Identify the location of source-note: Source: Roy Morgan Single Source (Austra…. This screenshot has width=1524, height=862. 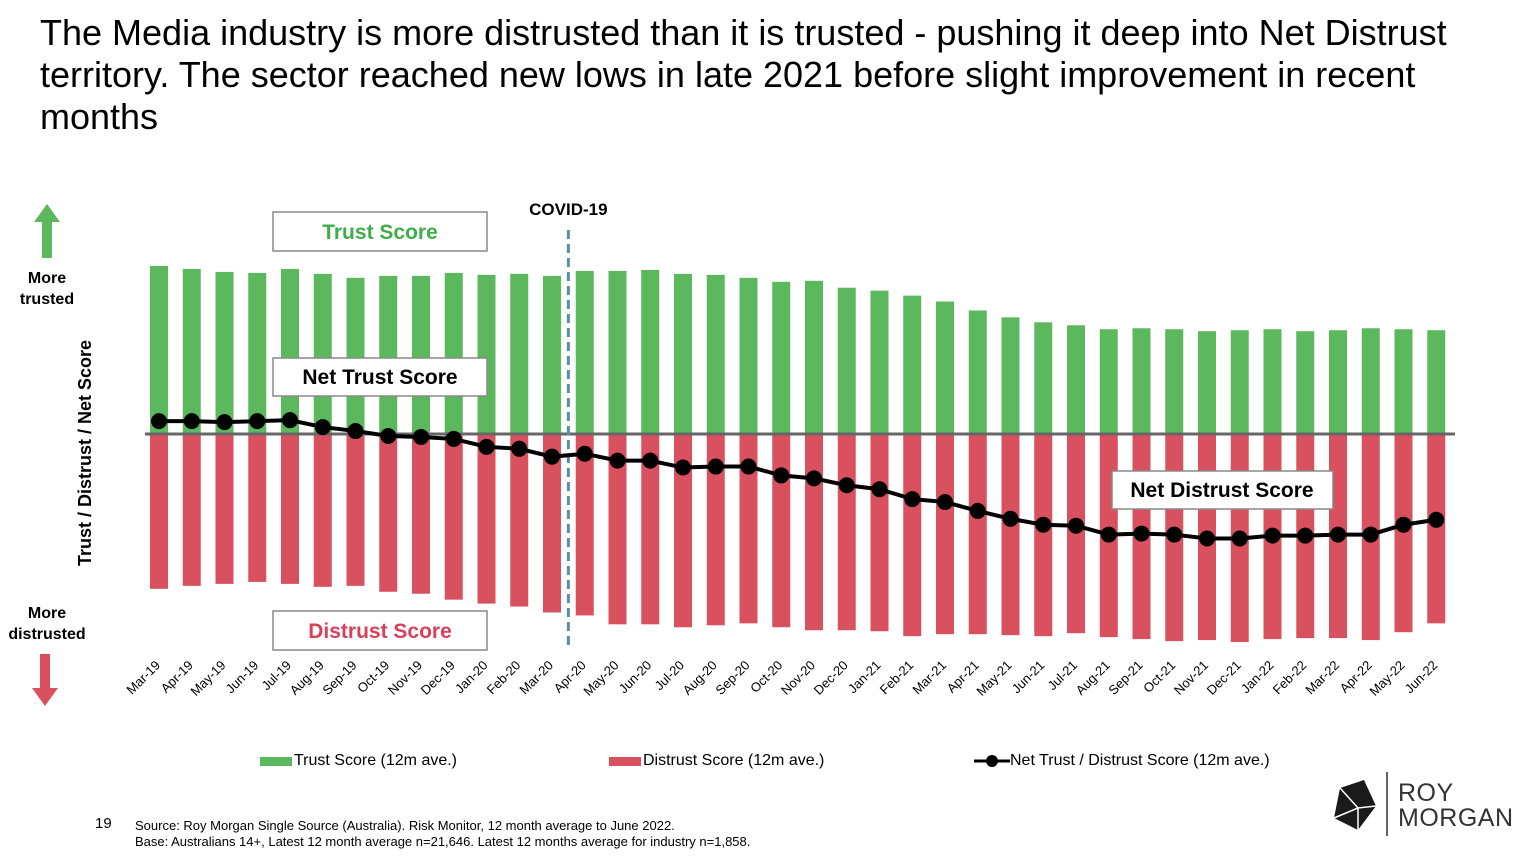
(405, 825).